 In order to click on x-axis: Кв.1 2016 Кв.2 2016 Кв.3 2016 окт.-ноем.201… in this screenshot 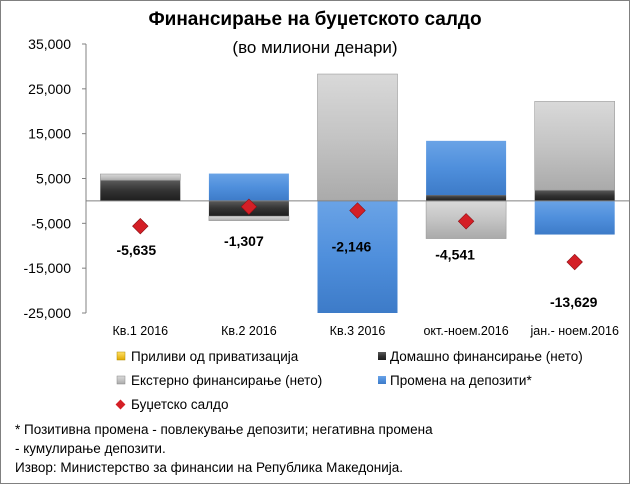, I will do `click(365, 331)`.